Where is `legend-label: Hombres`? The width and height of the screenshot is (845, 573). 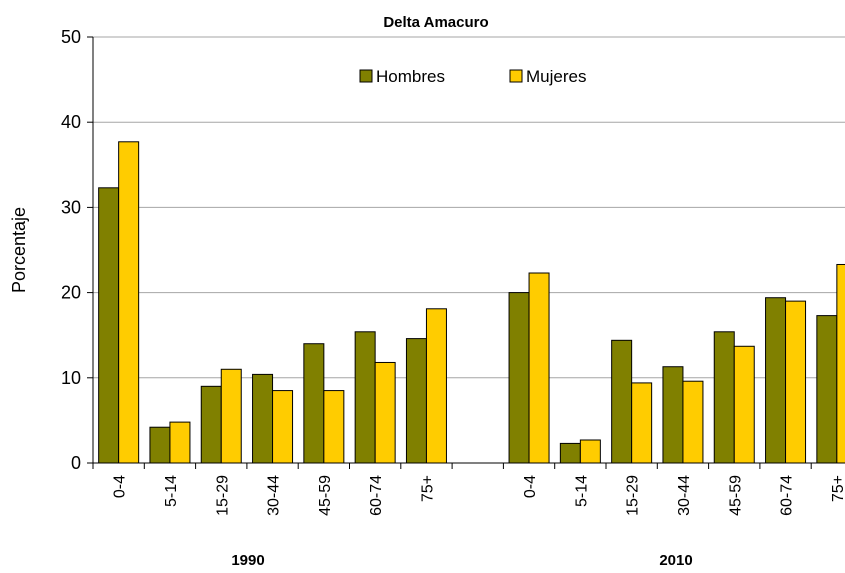
legend-label: Hombres is located at coordinates (410, 76).